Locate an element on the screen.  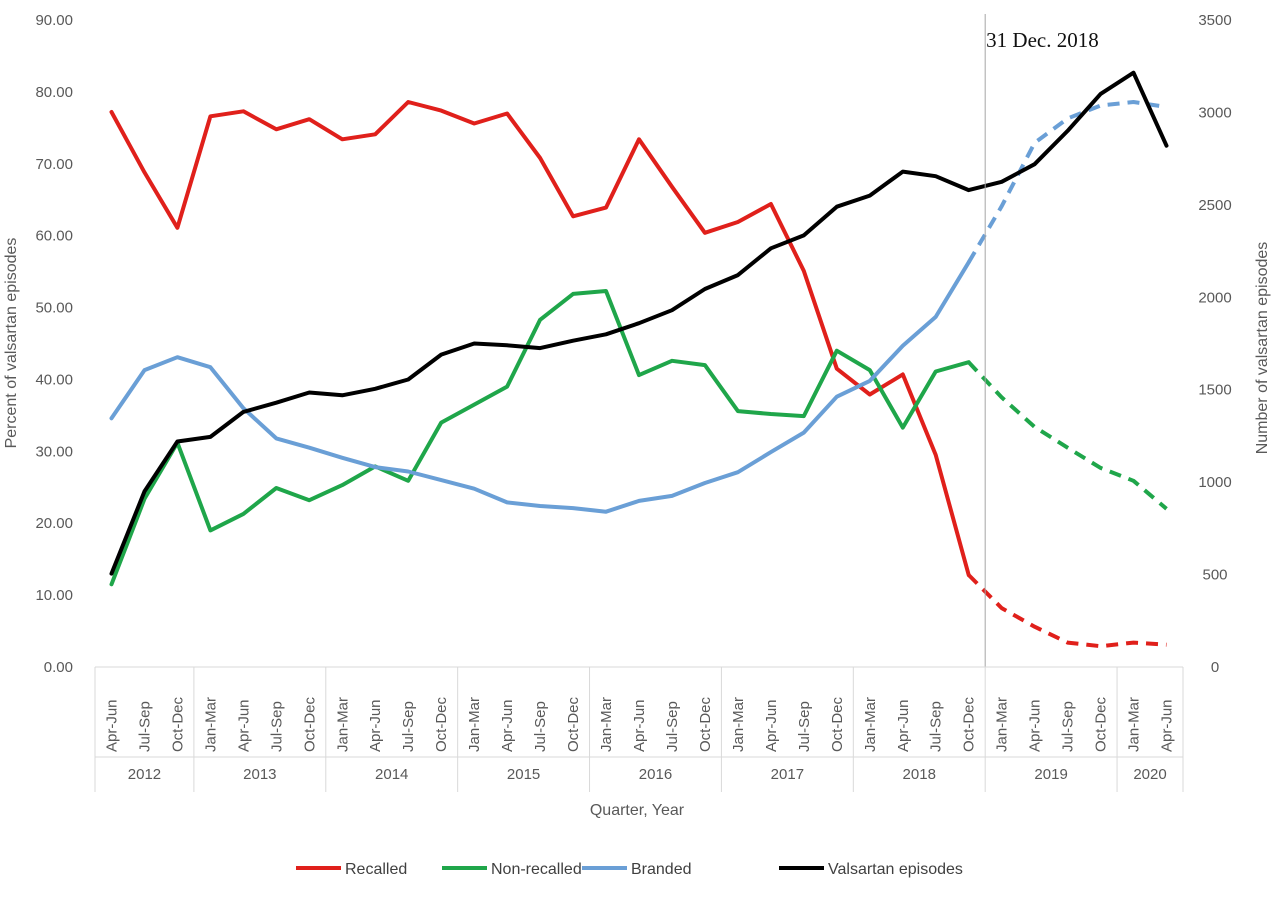
x-tick-year: 2013 is located at coordinates (259, 774).